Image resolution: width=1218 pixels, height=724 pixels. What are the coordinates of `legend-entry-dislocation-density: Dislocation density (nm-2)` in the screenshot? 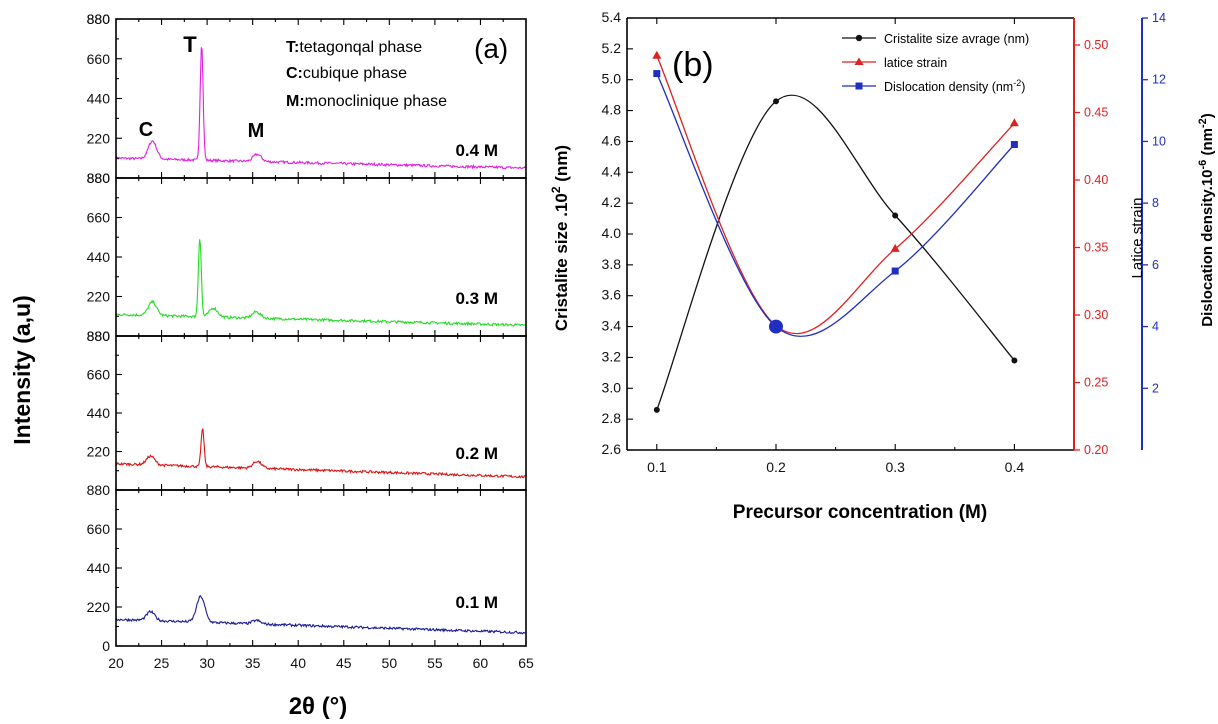 It's located at (933, 86).